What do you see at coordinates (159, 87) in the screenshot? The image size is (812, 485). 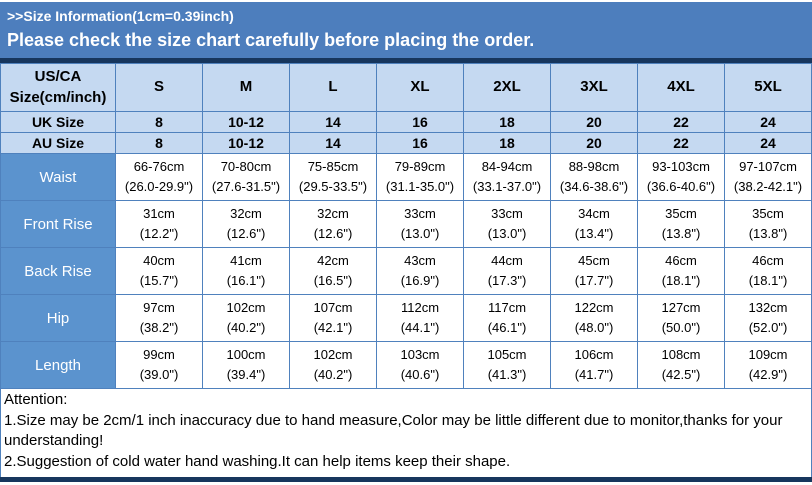 I see `size-column-header: S` at bounding box center [159, 87].